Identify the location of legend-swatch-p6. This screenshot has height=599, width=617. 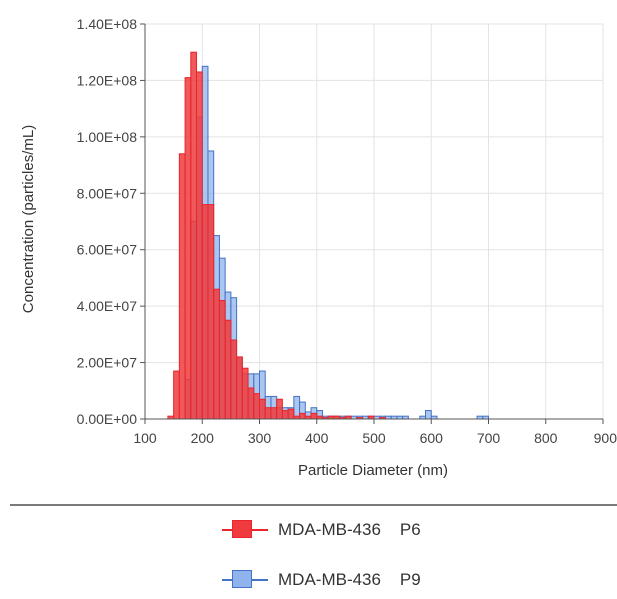
(245, 530).